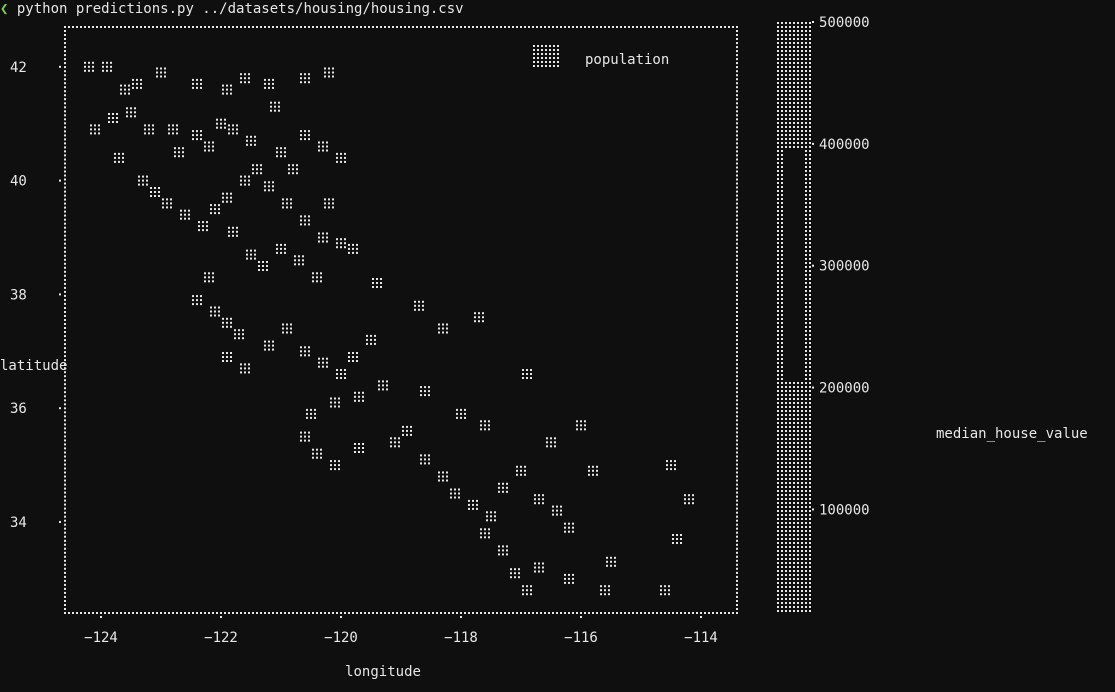  Describe the element at coordinates (844, 510) in the screenshot. I see `colorbar-tick-label: 100000` at that location.